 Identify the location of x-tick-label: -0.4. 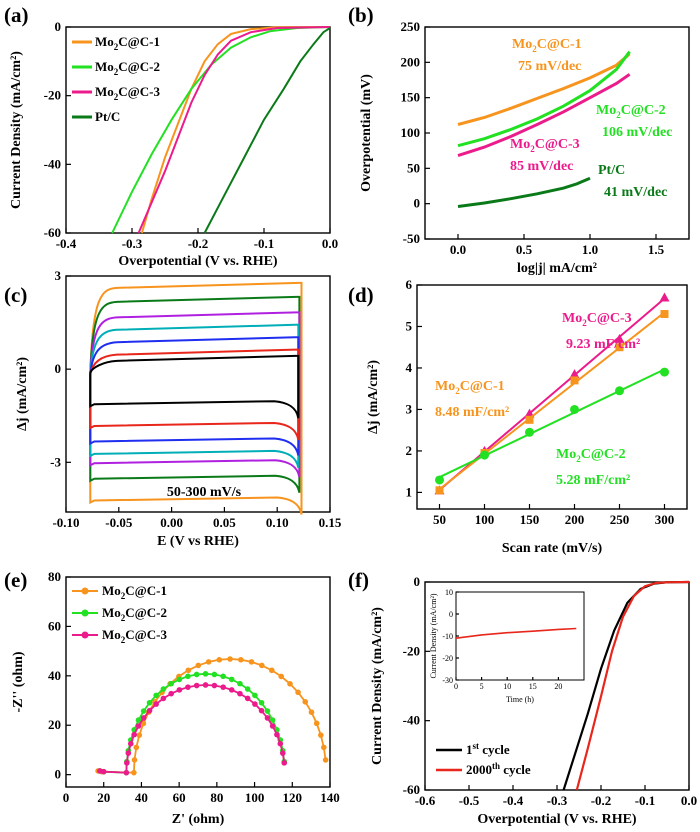
(513, 800).